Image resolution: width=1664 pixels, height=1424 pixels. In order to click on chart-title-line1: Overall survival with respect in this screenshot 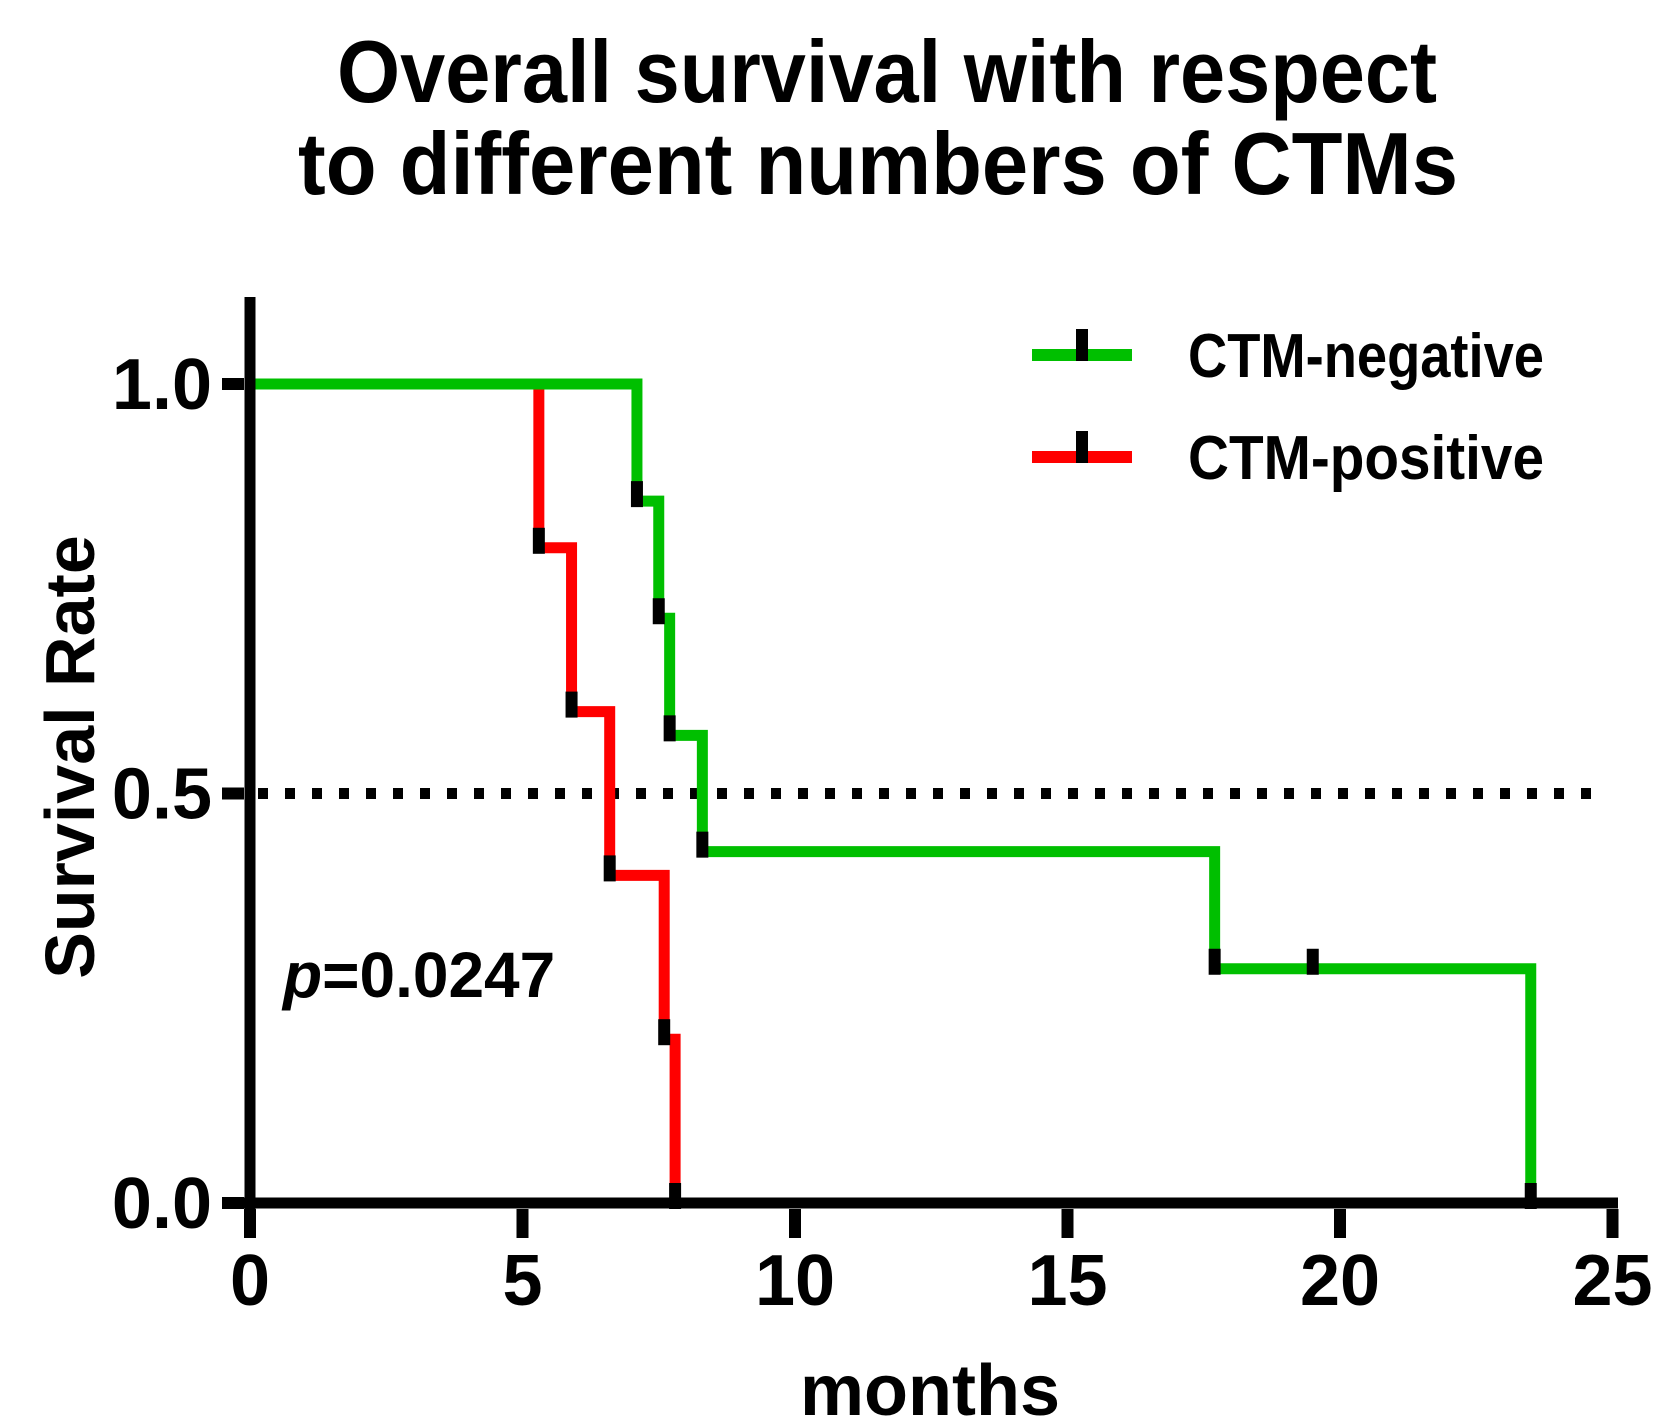, I will do `click(887, 71)`.